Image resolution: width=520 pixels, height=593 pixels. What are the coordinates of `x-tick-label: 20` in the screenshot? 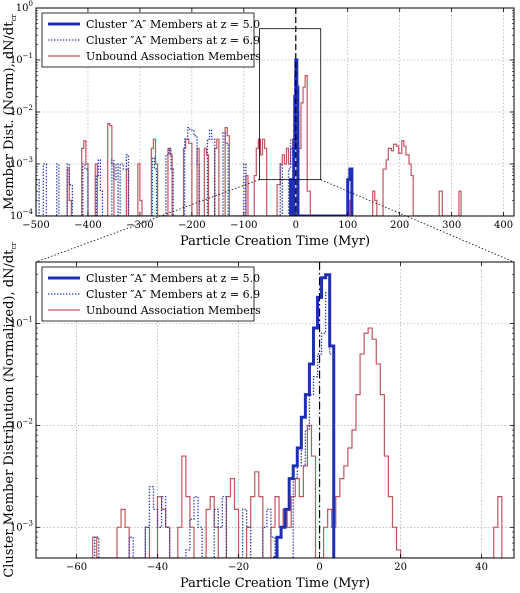 It's located at (400, 567).